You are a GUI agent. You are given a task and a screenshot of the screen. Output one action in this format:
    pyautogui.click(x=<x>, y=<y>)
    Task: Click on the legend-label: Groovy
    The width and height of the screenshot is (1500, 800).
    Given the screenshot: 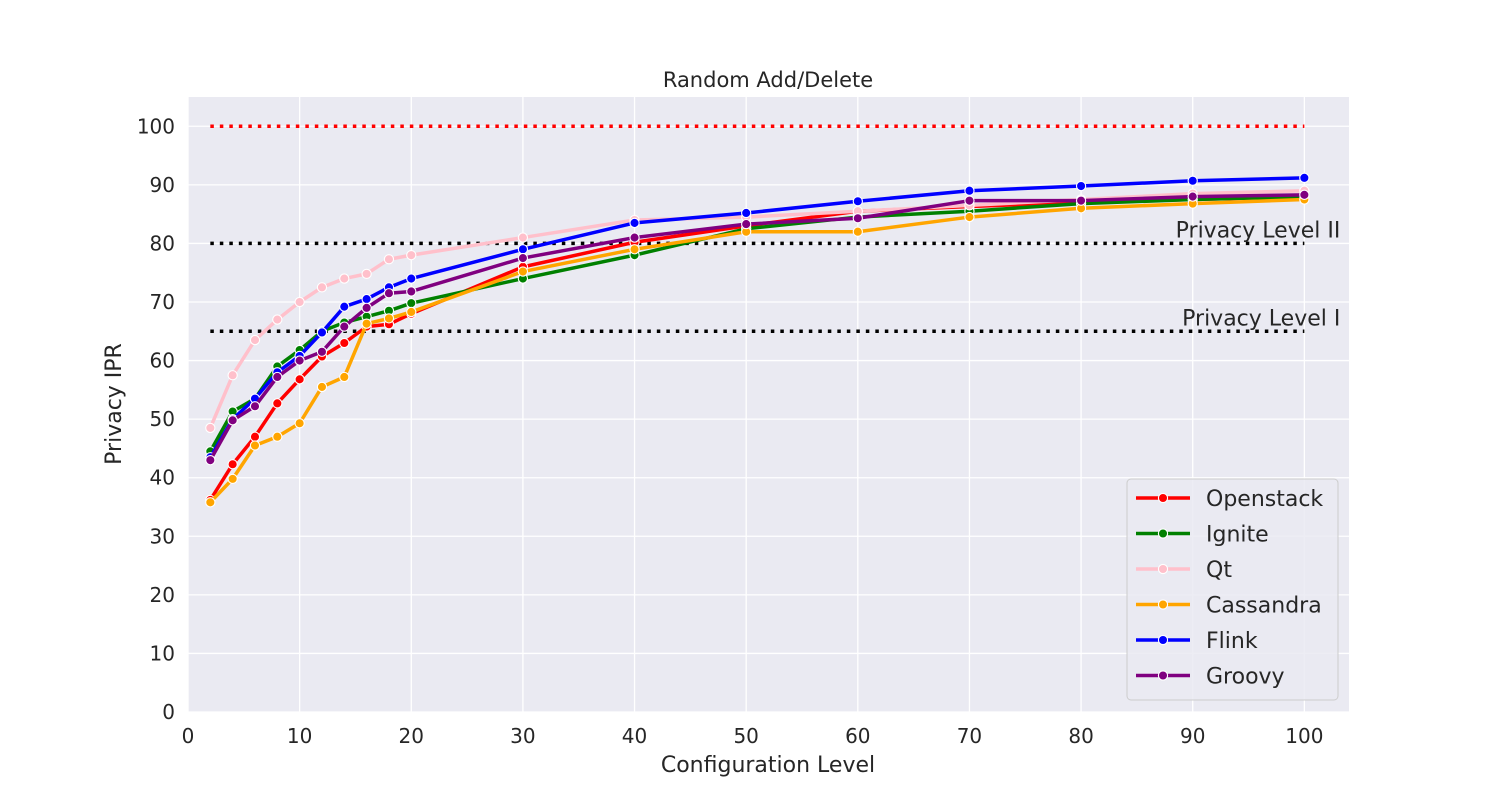 What is the action you would take?
    pyautogui.click(x=1245, y=677)
    